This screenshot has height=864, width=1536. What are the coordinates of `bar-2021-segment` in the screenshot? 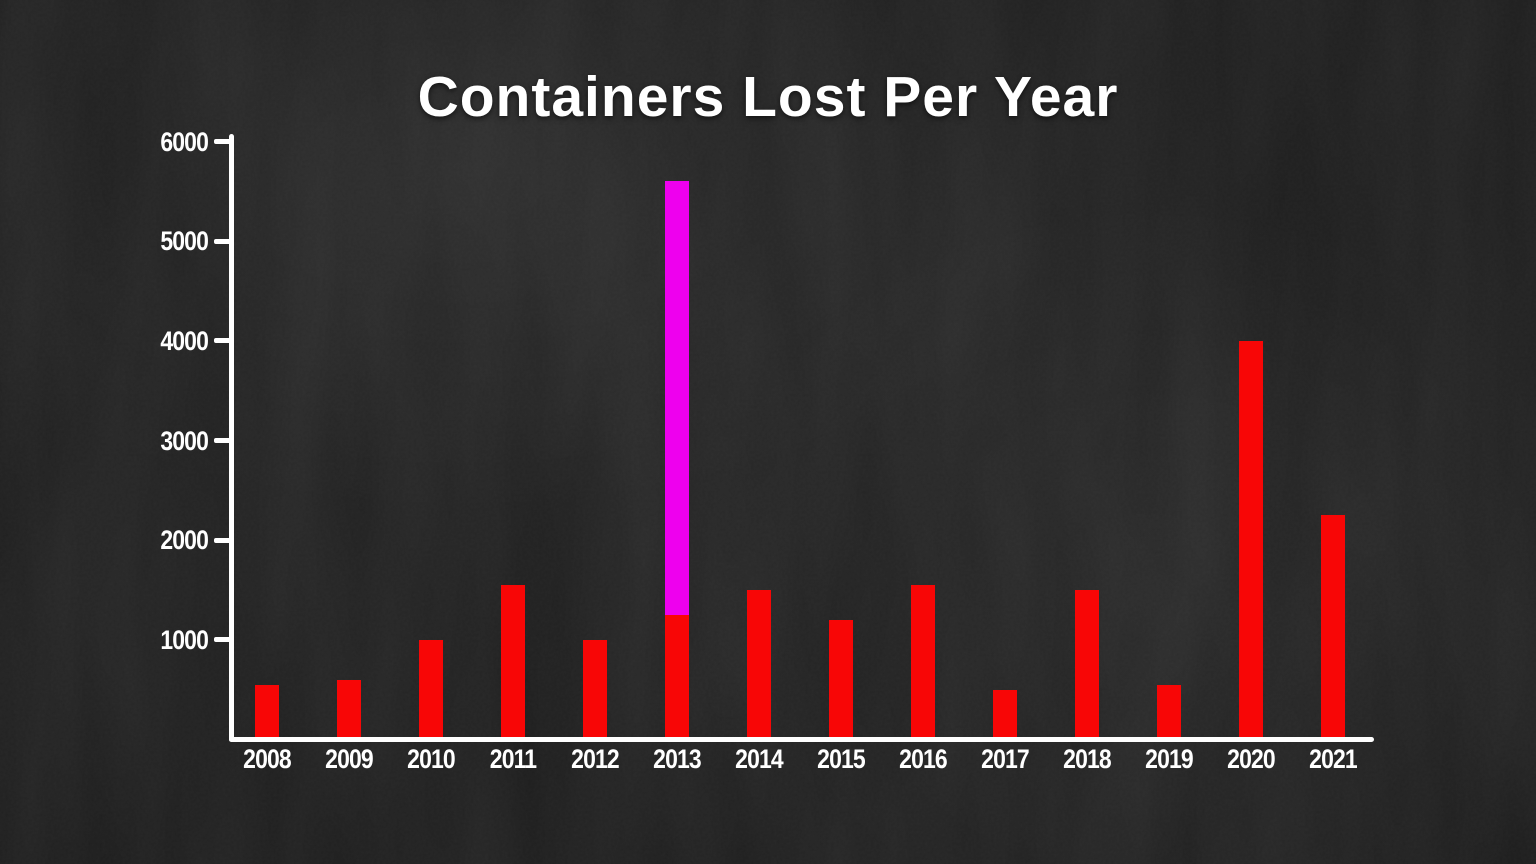 It's located at (1333, 627).